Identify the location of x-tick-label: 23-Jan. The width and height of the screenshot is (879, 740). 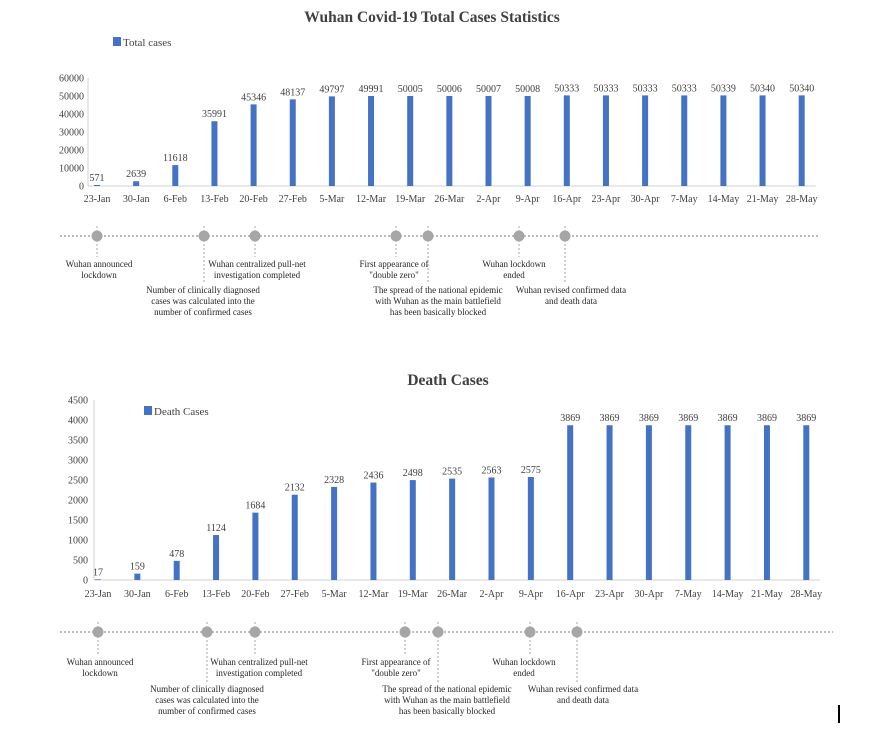
(97, 199).